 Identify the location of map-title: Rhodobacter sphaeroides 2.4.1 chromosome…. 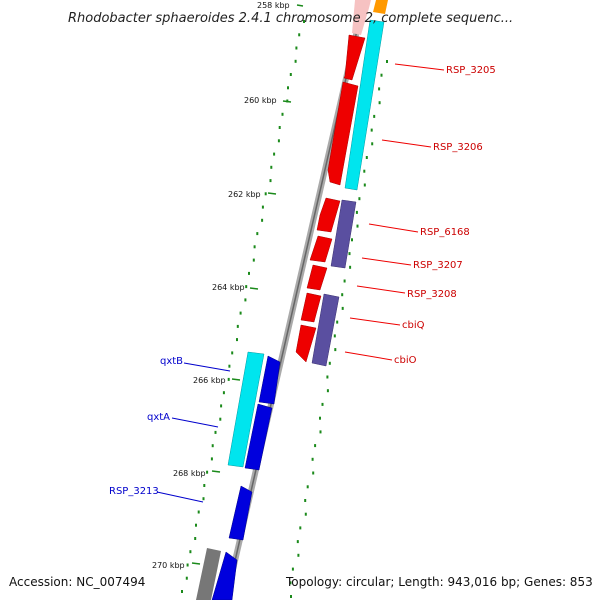
(290, 18).